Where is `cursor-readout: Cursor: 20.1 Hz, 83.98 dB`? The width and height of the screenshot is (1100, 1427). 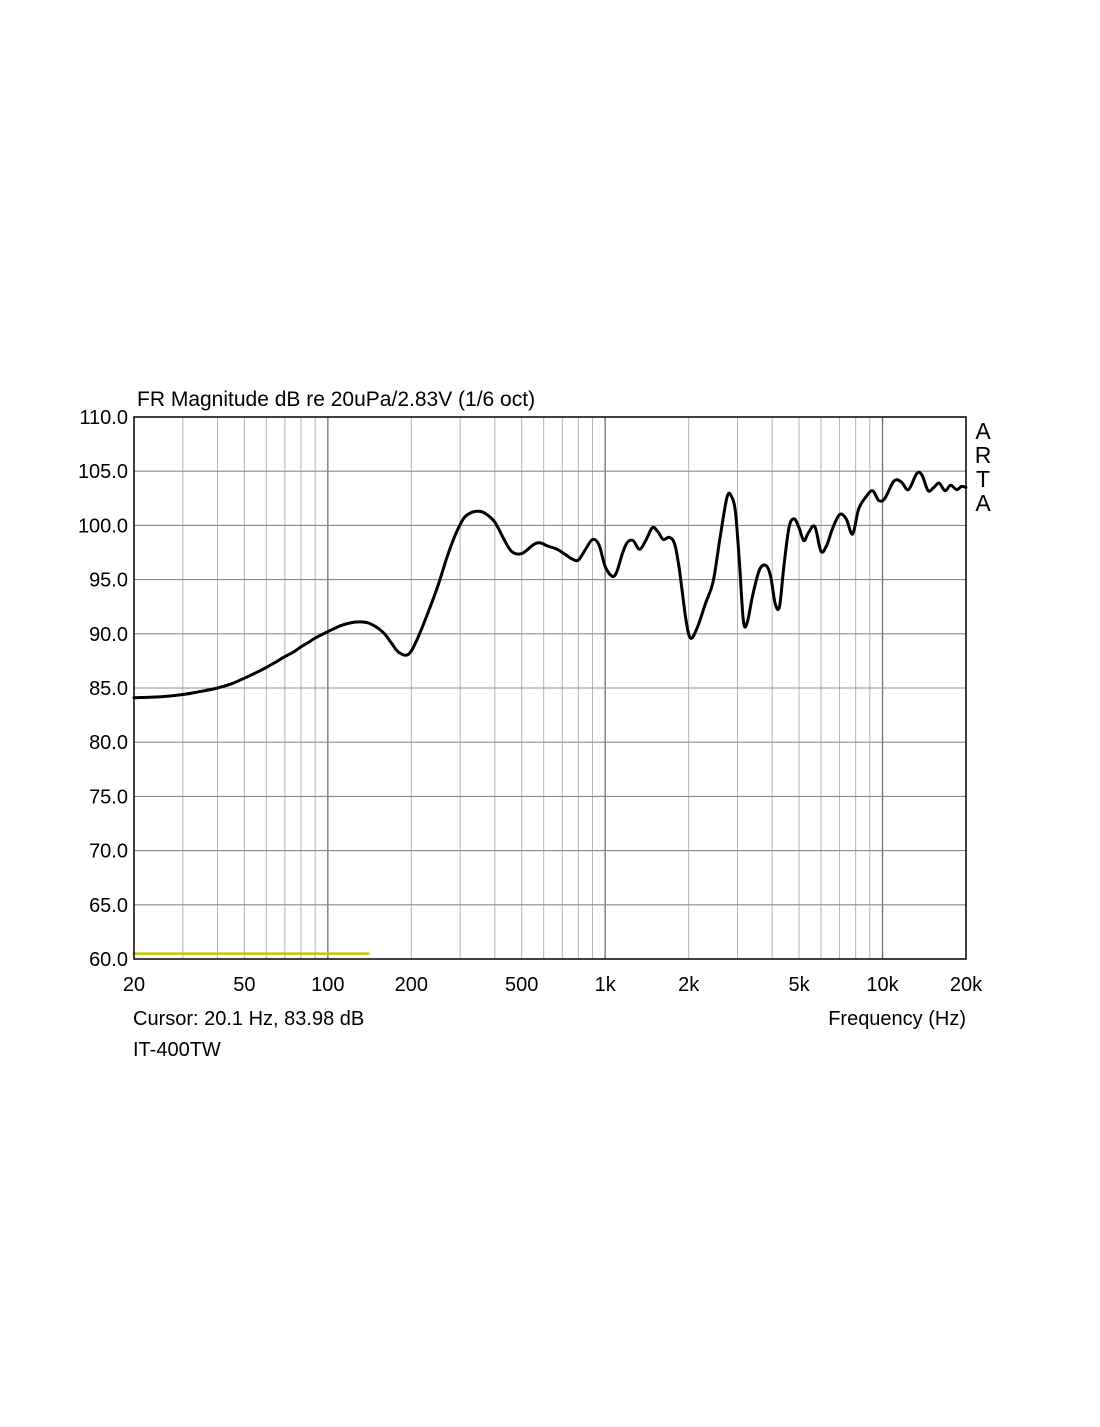 cursor-readout: Cursor: 20.1 Hz, 83.98 dB is located at coordinates (248, 1019).